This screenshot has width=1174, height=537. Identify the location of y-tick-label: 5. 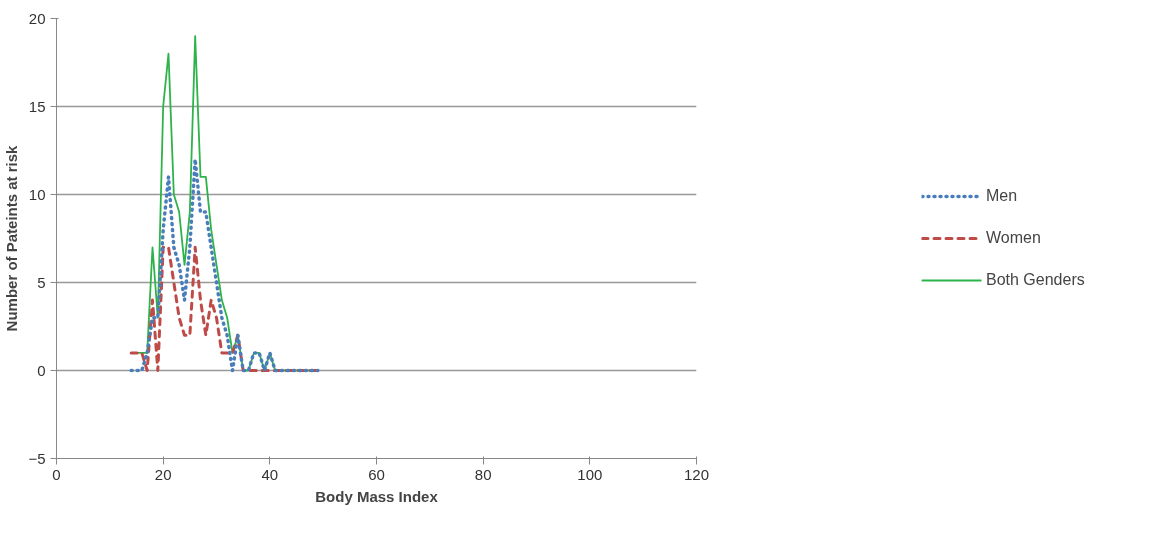
(41, 282).